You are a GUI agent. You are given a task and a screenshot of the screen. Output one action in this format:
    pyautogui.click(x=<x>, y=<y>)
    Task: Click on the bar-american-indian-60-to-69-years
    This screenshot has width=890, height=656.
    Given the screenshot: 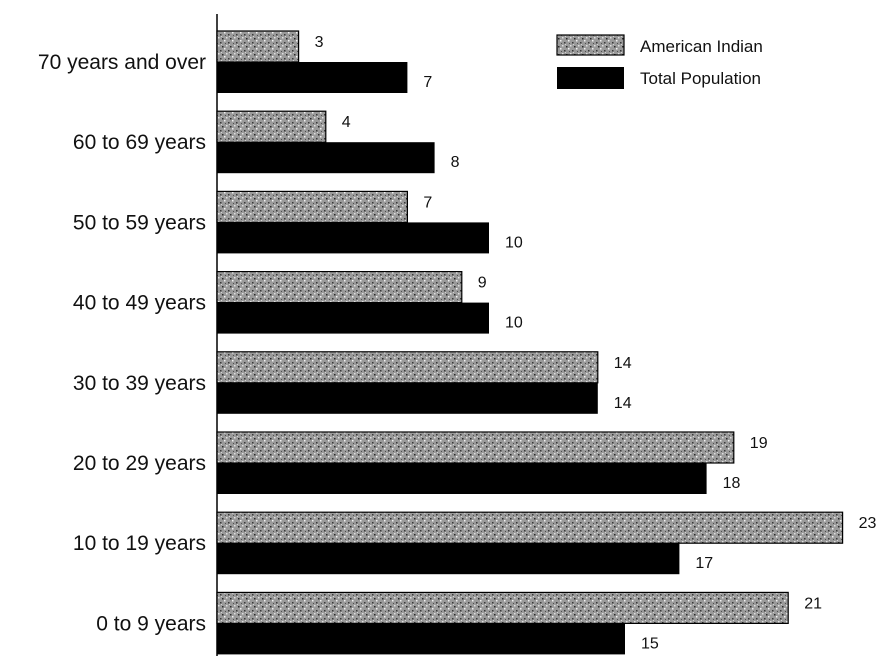 What is the action you would take?
    pyautogui.click(x=271, y=126)
    